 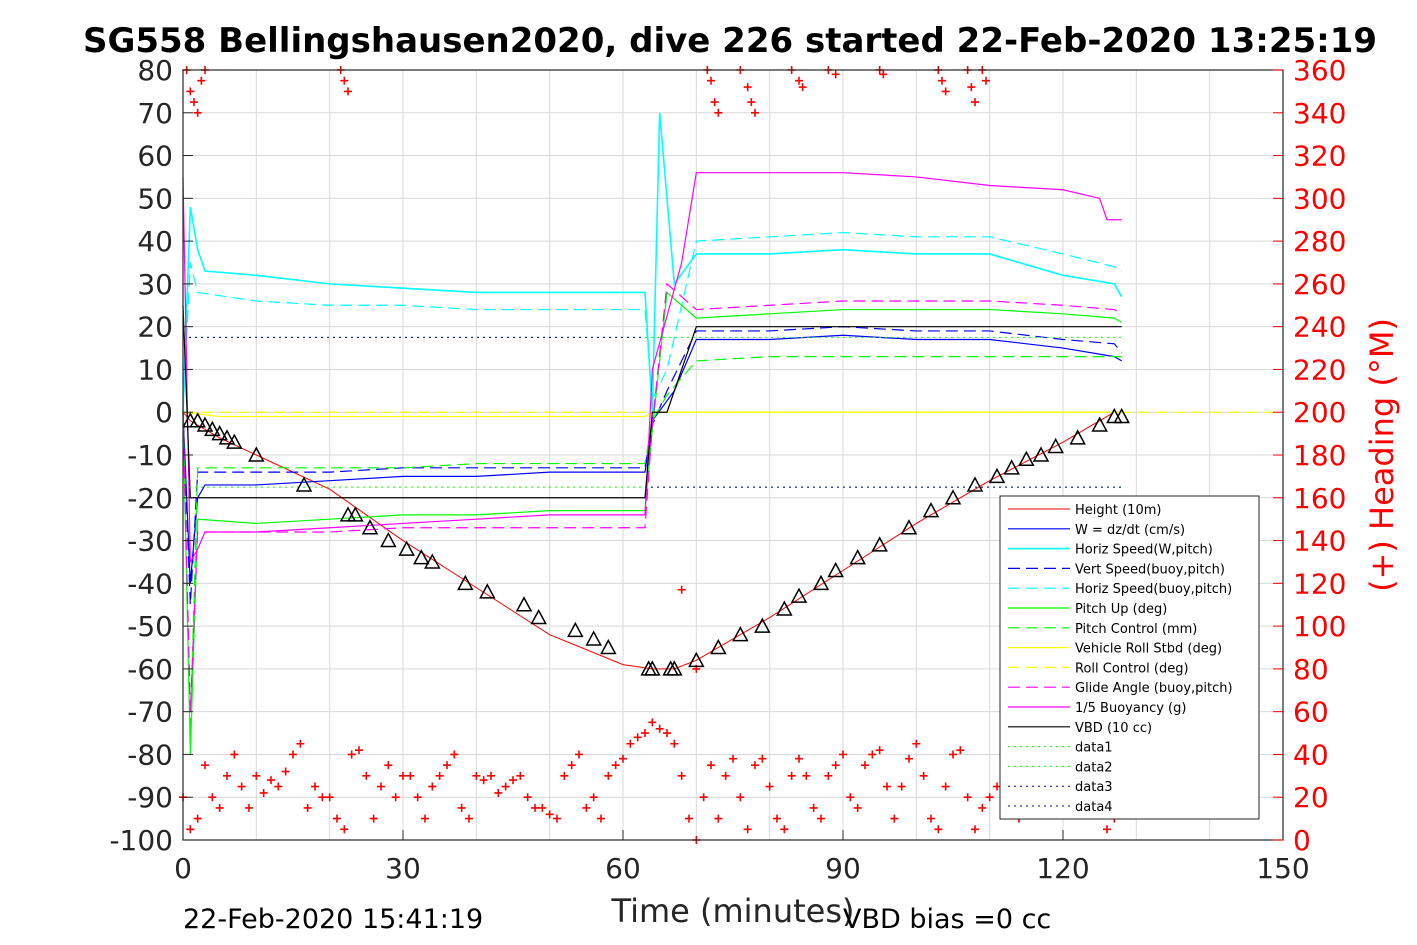 What do you see at coordinates (1154, 688) in the screenshot?
I see `legend-label: Glide Angle (buoy,pitch)` at bounding box center [1154, 688].